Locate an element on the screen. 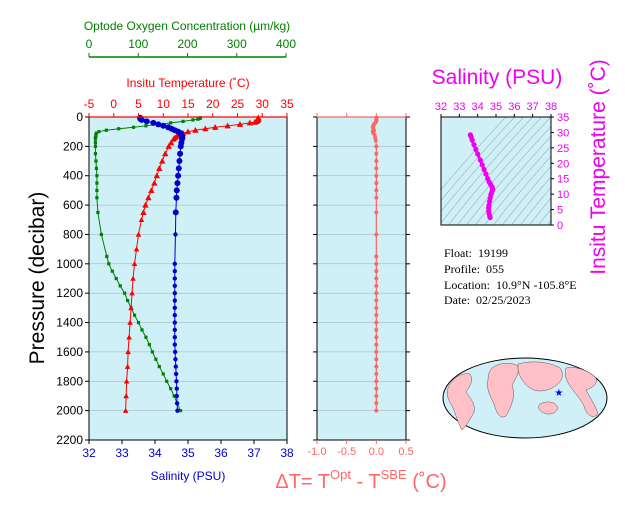 The width and height of the screenshot is (625, 509). delta-series-group is located at coordinates (374, 264).